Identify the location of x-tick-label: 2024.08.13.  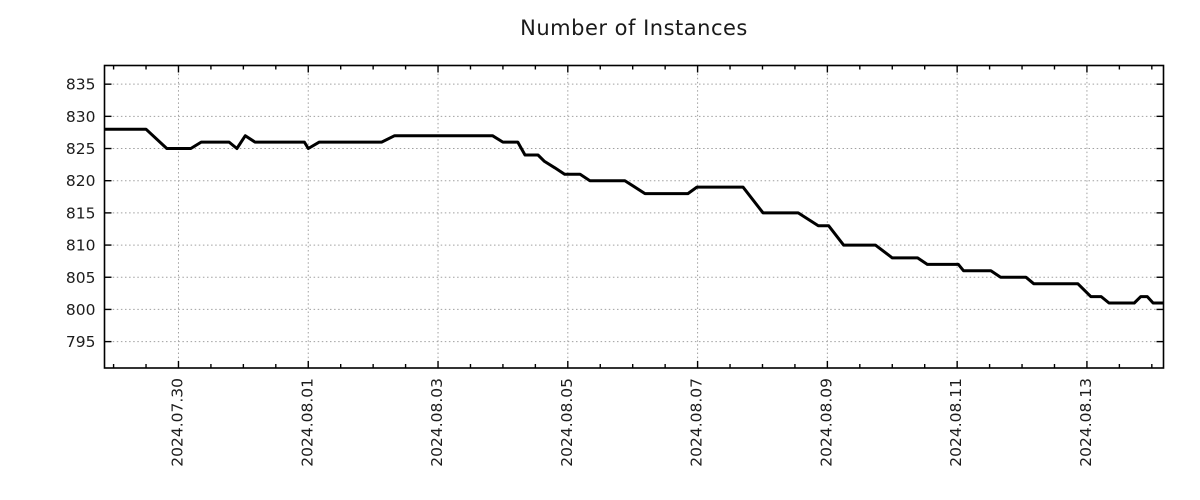
(1086, 422).